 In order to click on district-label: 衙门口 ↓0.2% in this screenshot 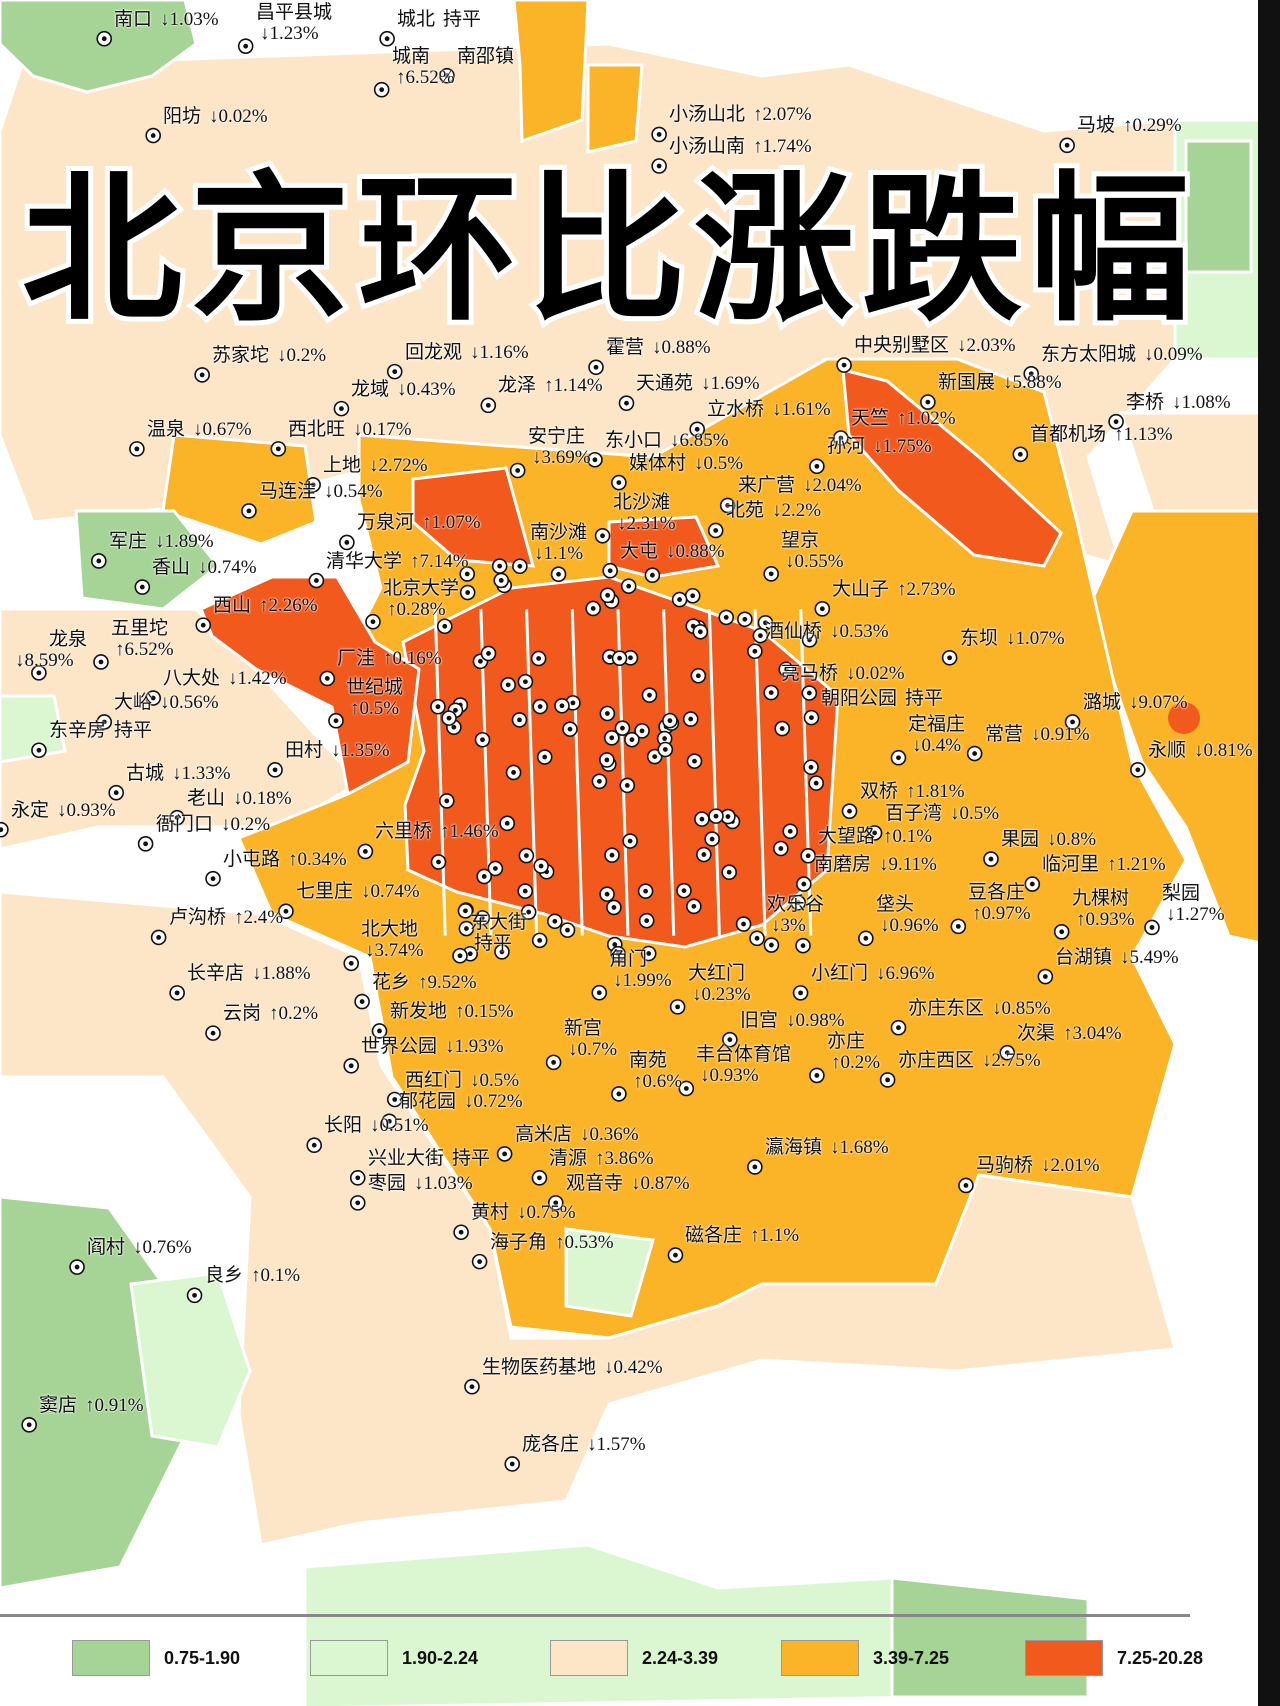, I will do `click(213, 824)`.